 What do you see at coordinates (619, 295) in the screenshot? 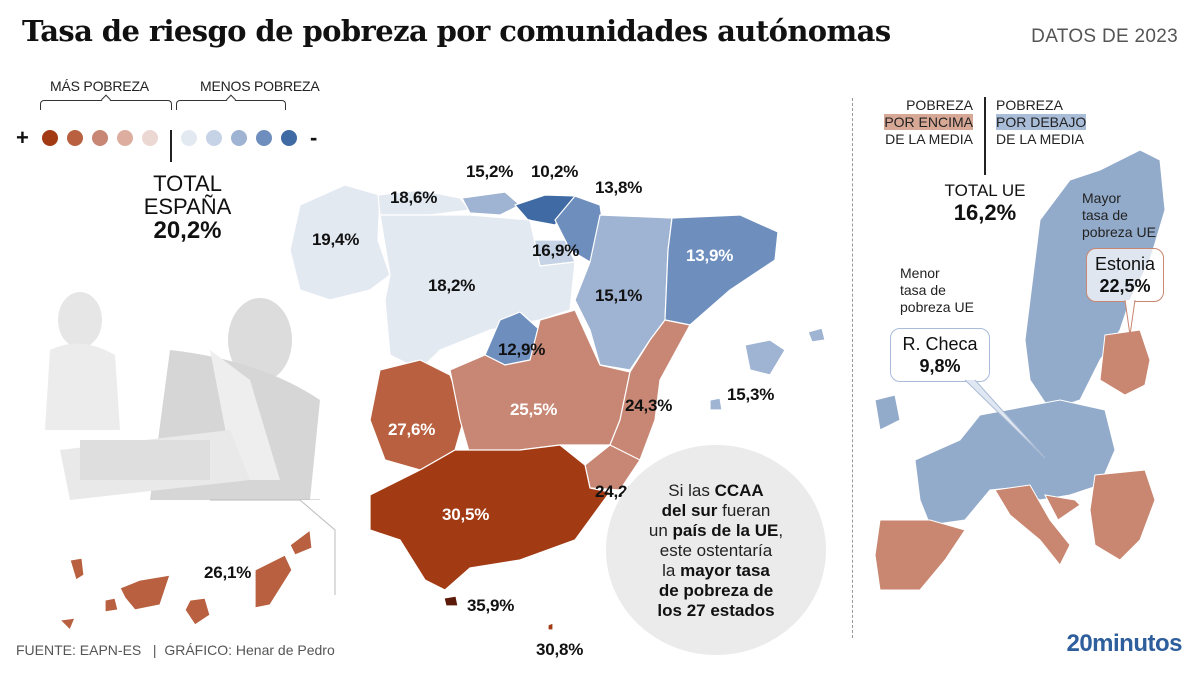
I see `label-aragon: 15,1%` at bounding box center [619, 295].